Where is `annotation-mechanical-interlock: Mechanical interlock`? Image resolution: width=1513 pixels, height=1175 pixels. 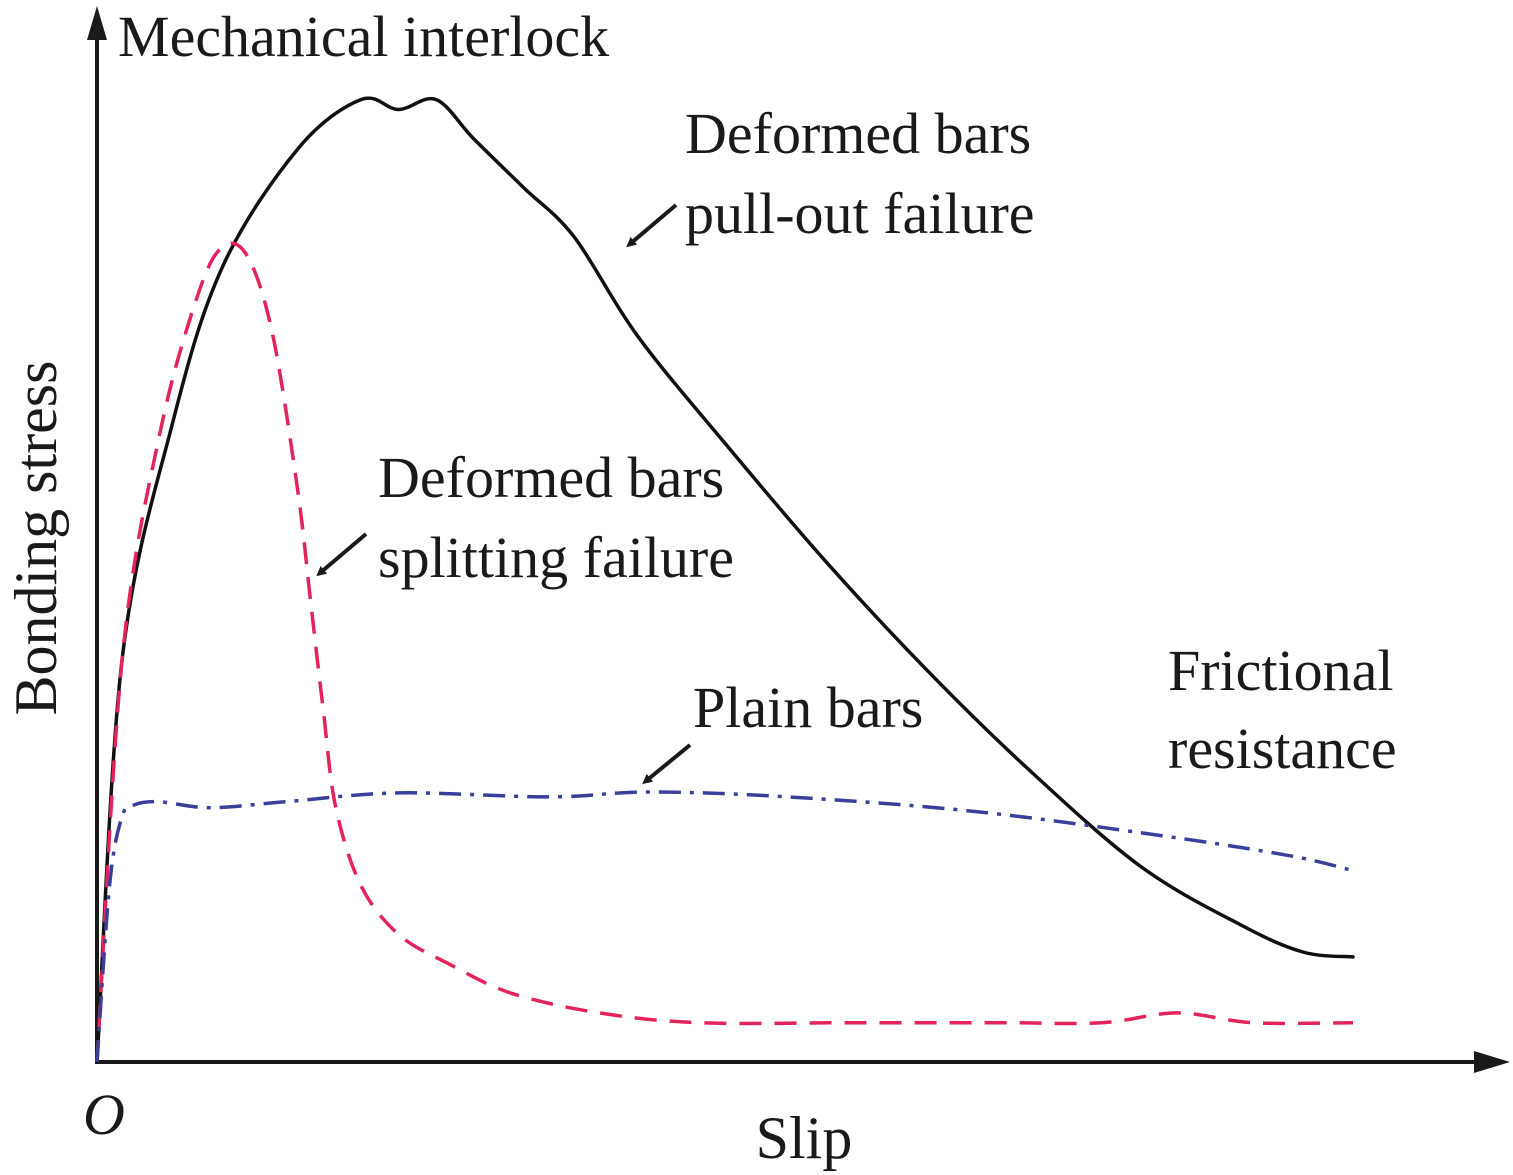
annotation-mechanical-interlock: Mechanical interlock is located at coordinates (363, 36).